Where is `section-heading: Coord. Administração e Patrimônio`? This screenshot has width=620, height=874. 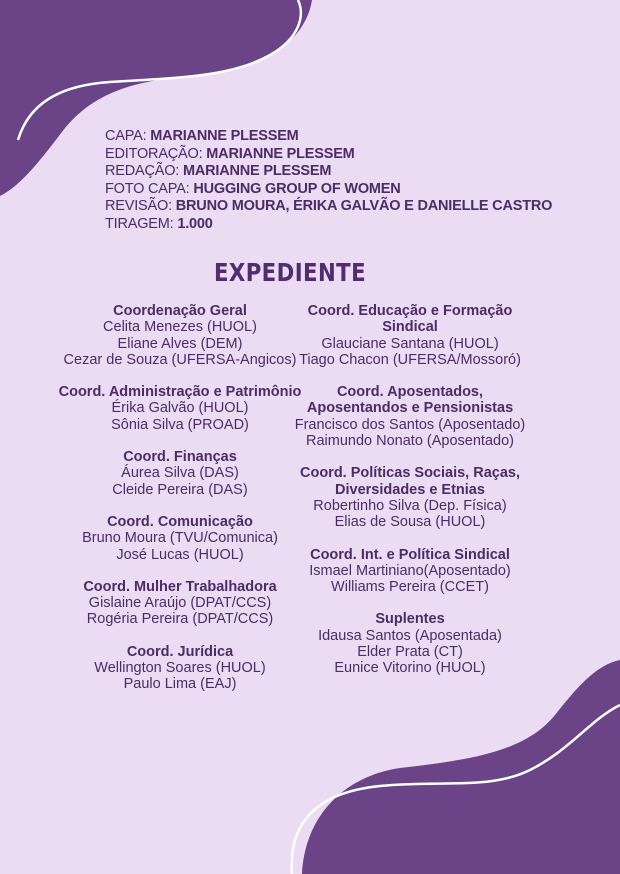 section-heading: Coord. Administração e Patrimônio is located at coordinates (180, 392).